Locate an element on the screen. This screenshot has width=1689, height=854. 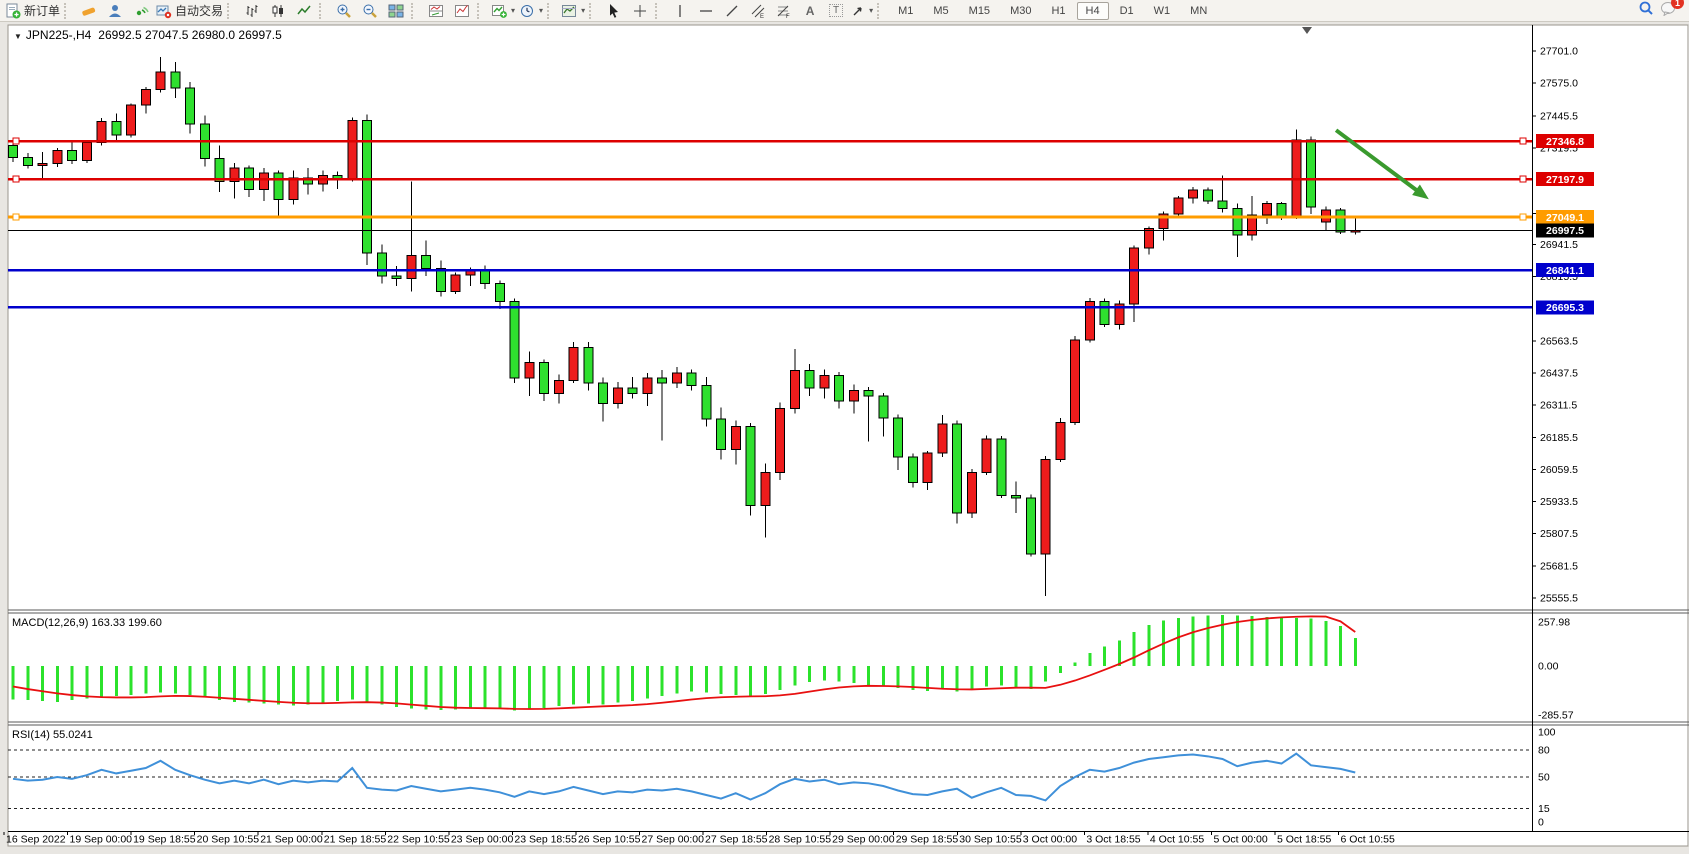
candlestick-chart-button is located at coordinates (278, 11).